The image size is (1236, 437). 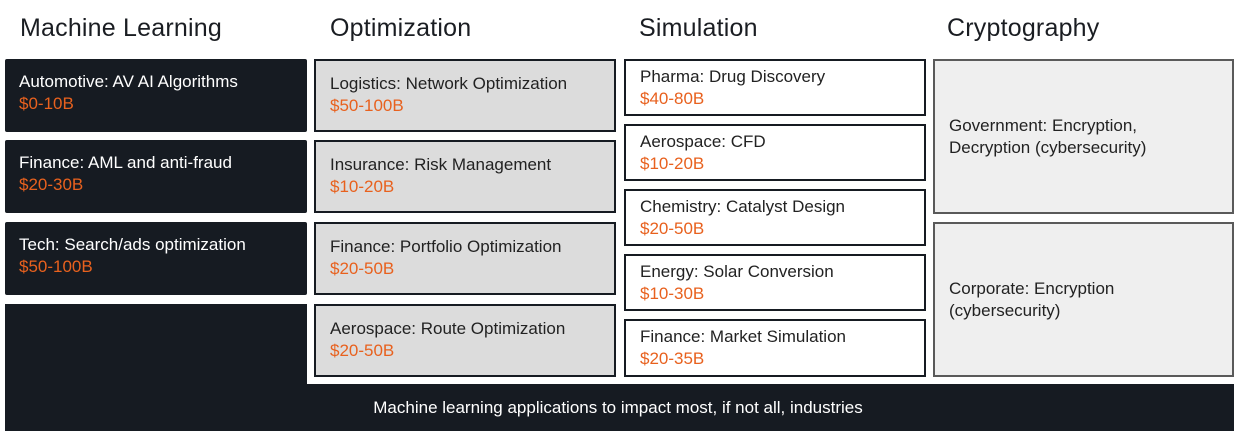 I want to click on card-label: Pharma: Drug Discovery, so click(x=733, y=76).